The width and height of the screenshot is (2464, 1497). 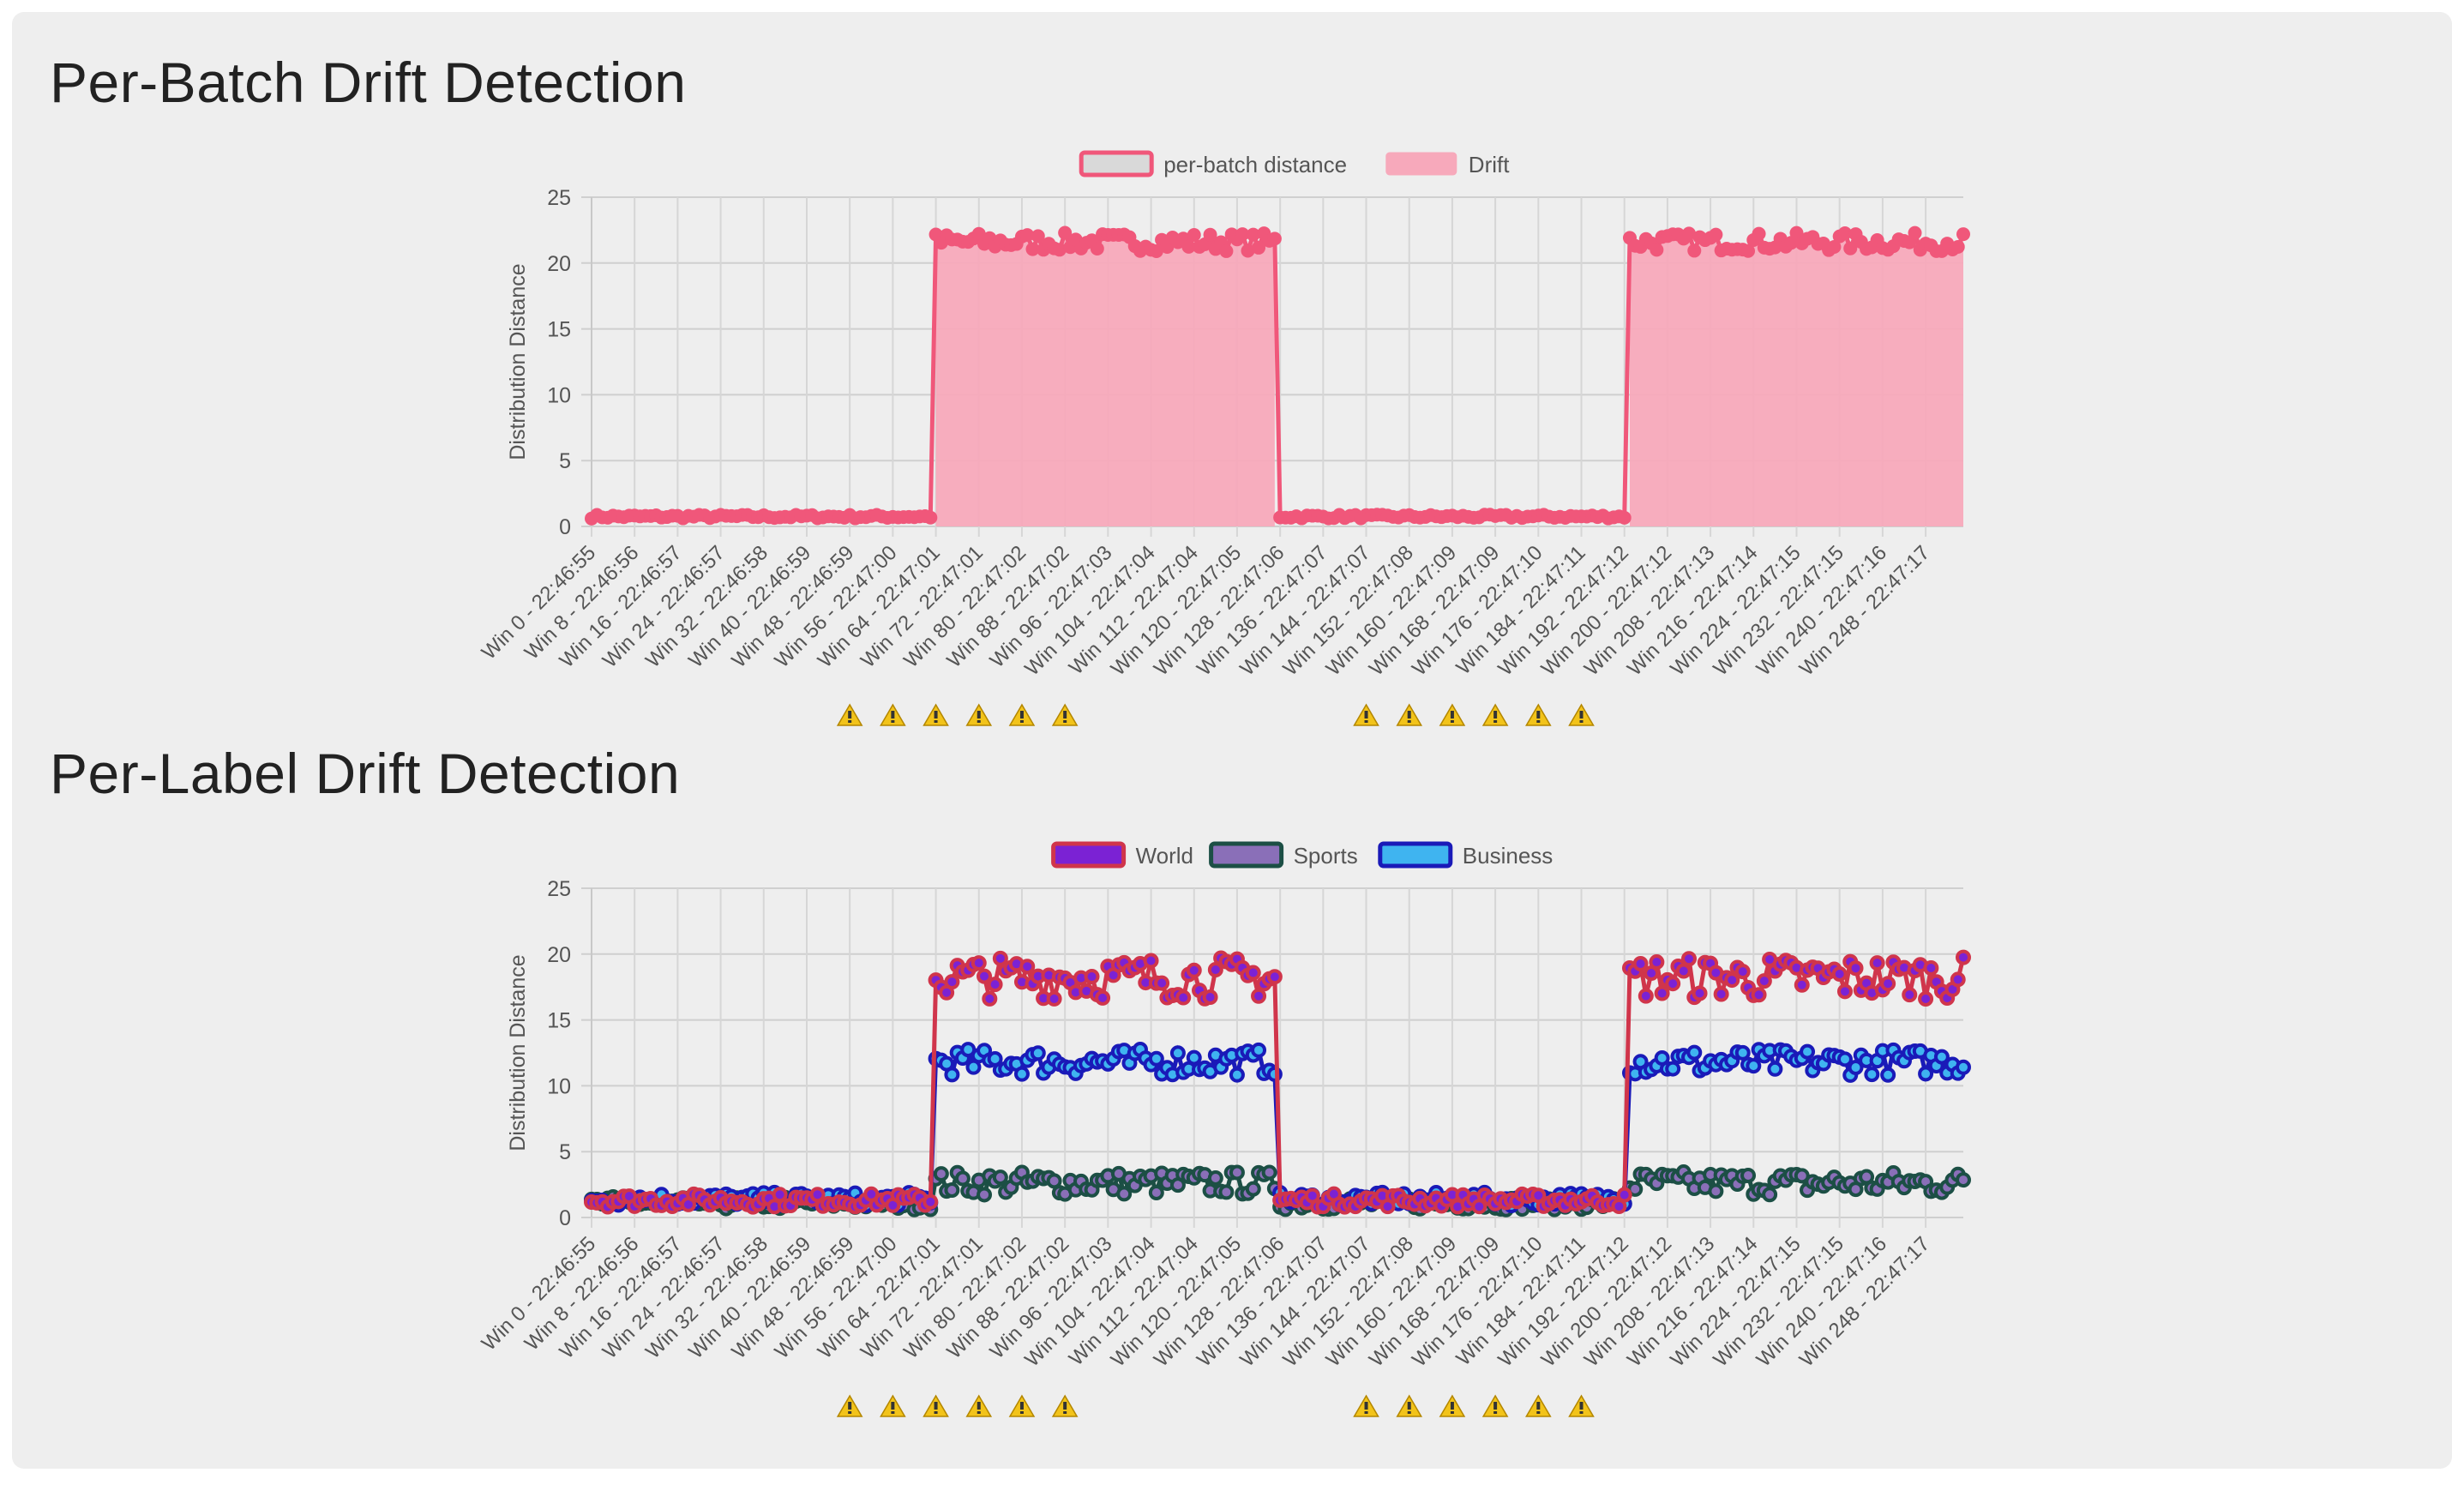 What do you see at coordinates (559, 955) in the screenshot?
I see `y-tick-label: 20` at bounding box center [559, 955].